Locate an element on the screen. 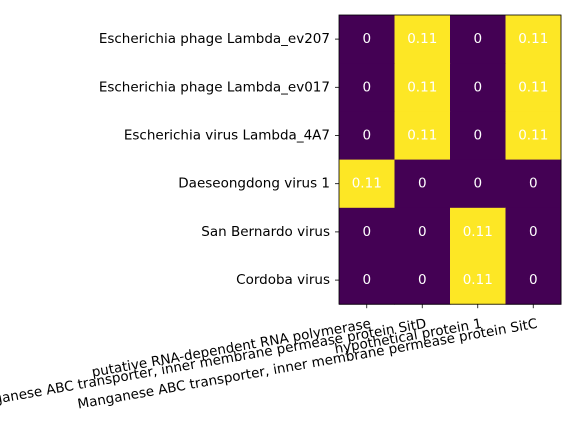  cell-value-label-r4-c3: 0 is located at coordinates (533, 232).